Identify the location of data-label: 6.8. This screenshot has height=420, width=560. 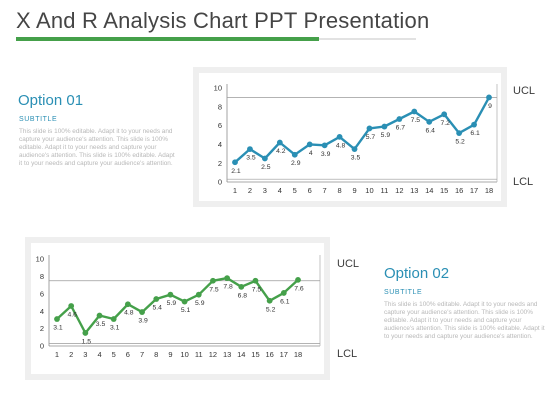
(243, 295).